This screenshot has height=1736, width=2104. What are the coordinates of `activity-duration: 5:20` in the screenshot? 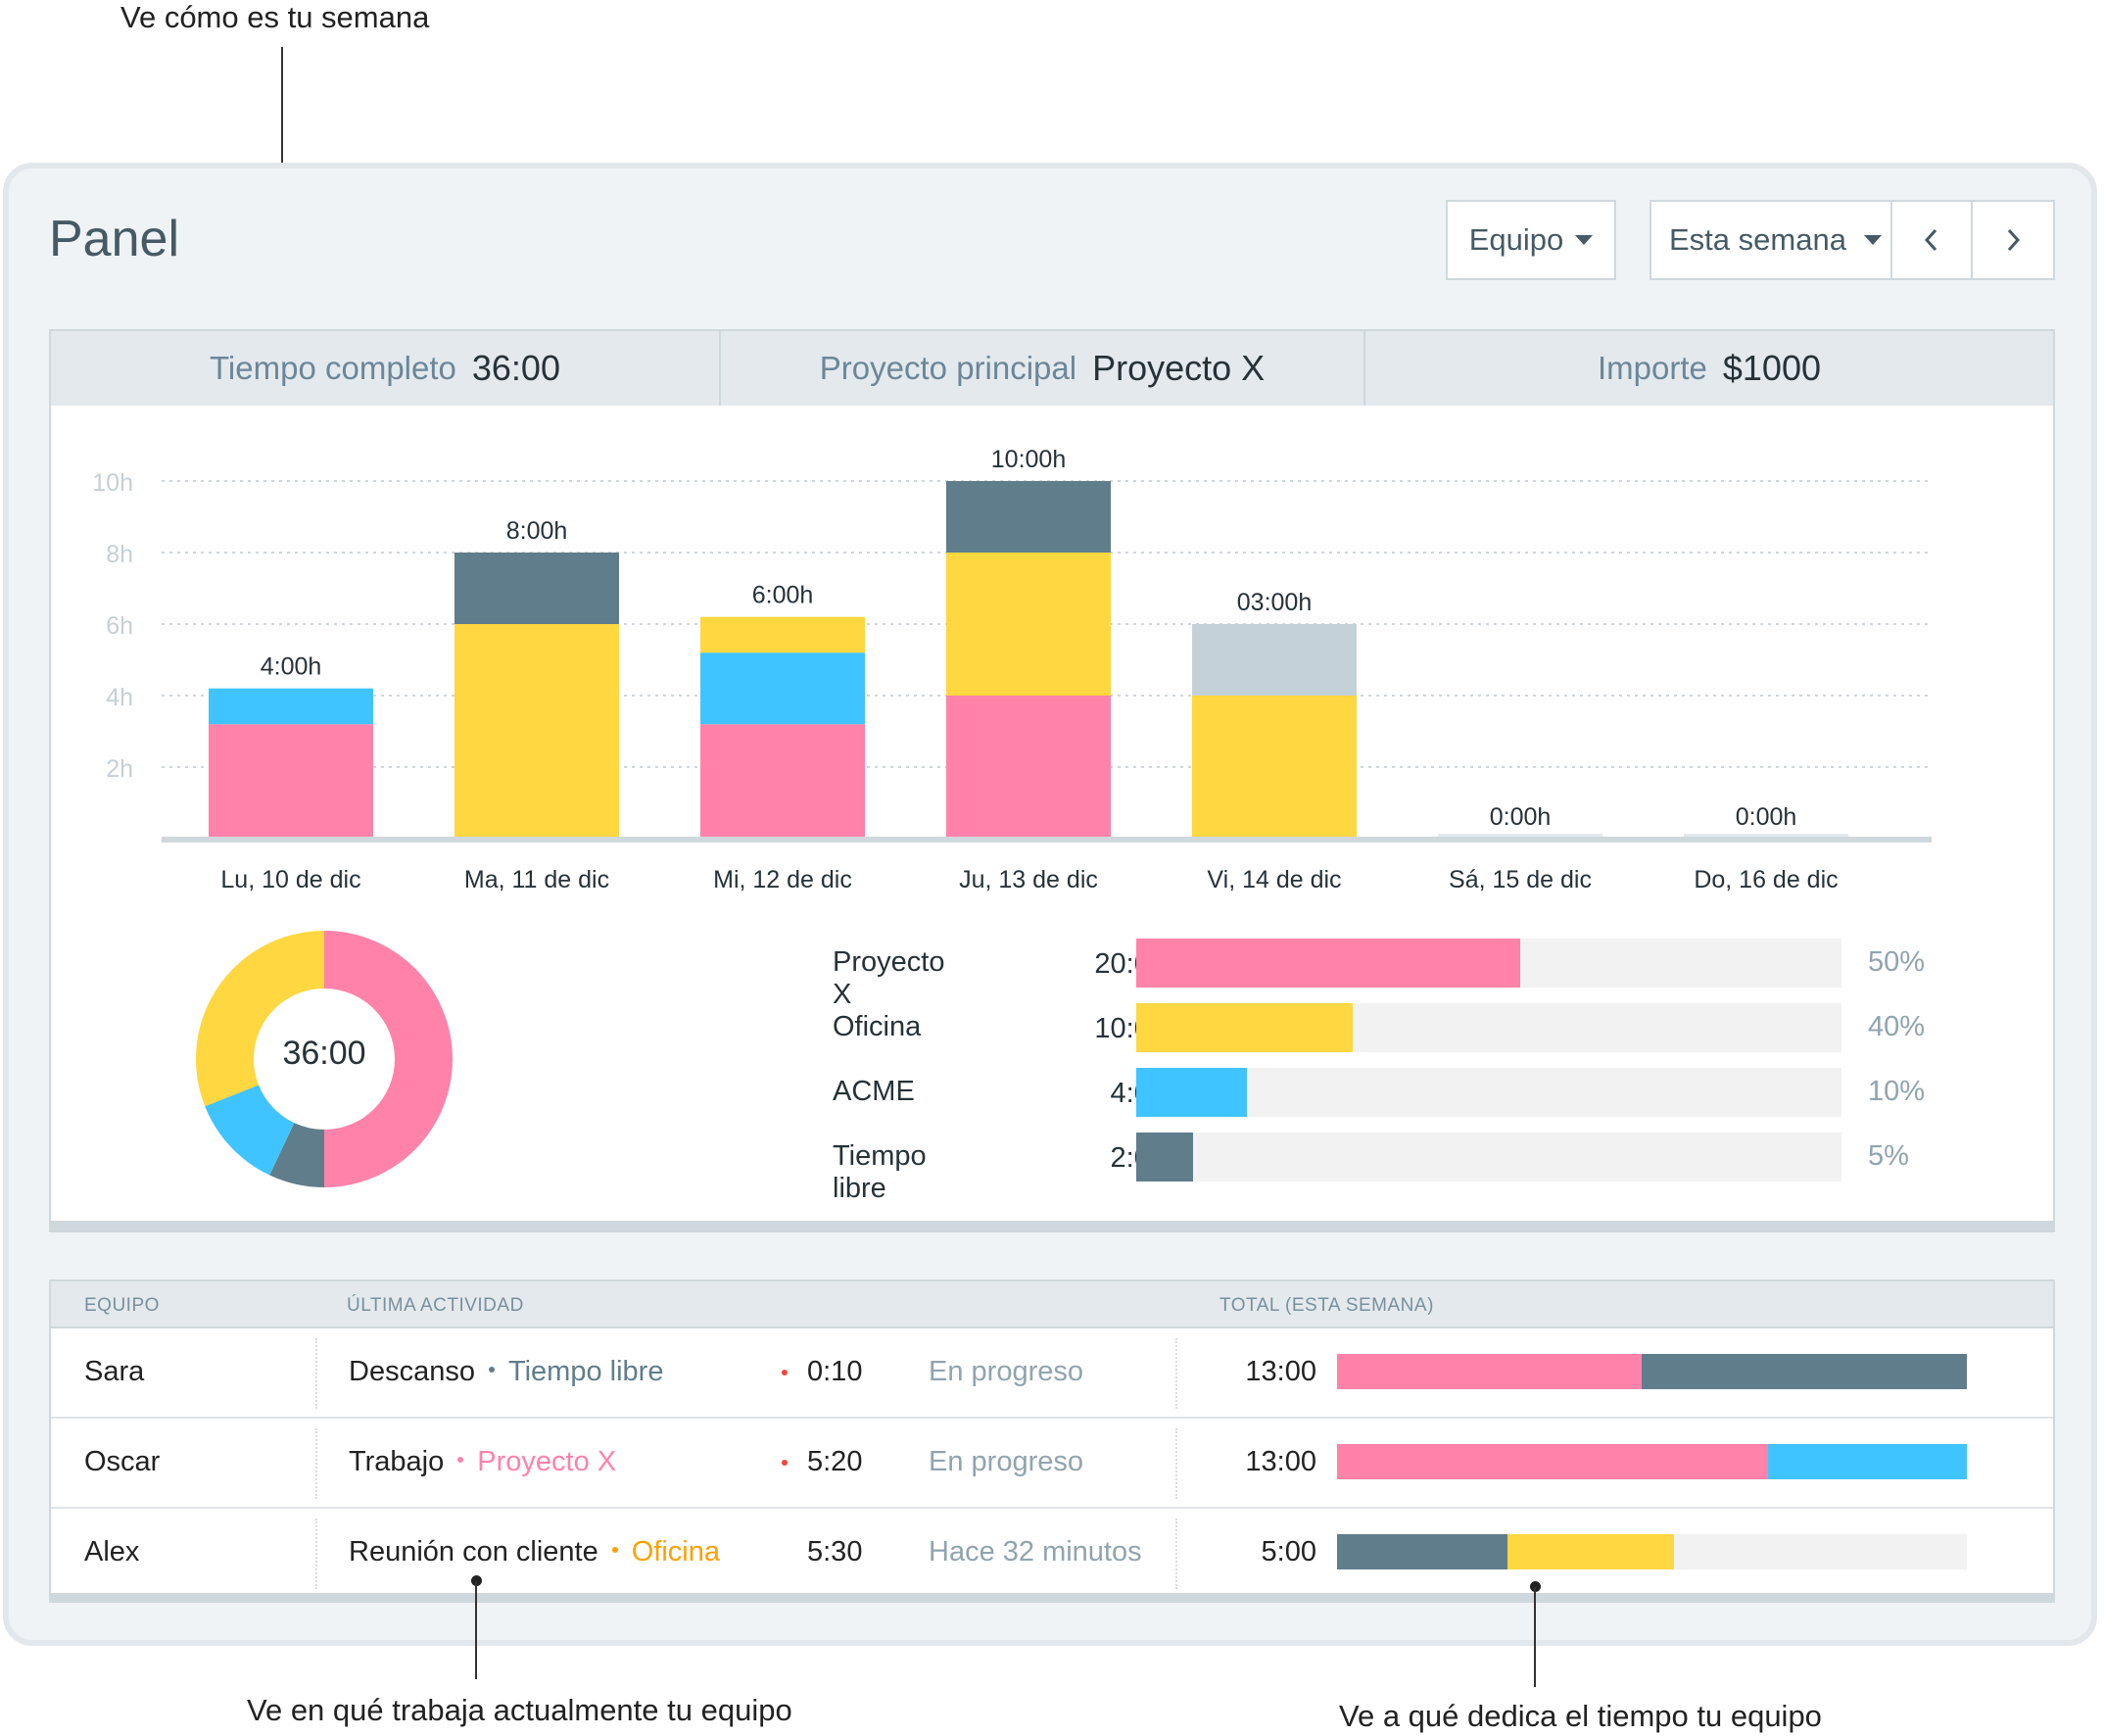 It's located at (835, 1461).